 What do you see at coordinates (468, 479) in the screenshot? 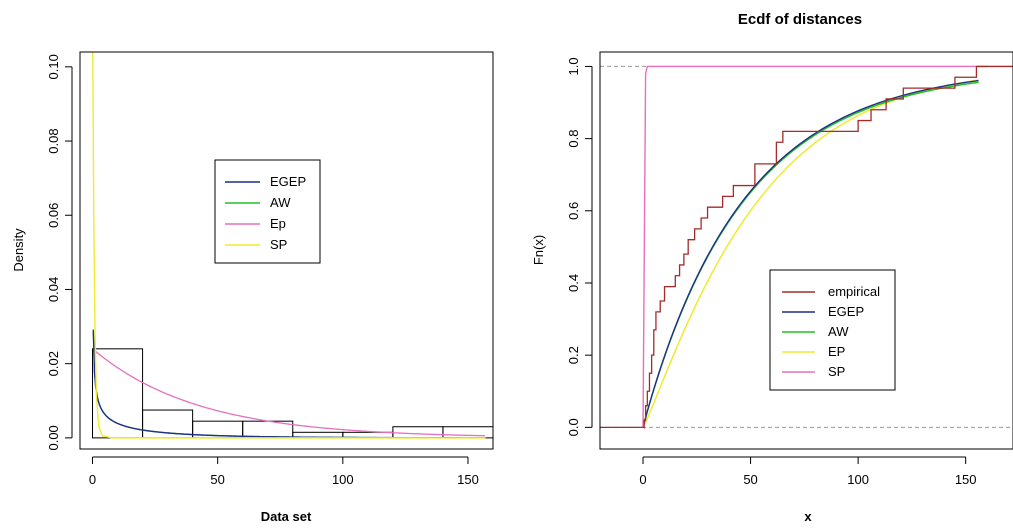
I see `left-x-tick-label: 150` at bounding box center [468, 479].